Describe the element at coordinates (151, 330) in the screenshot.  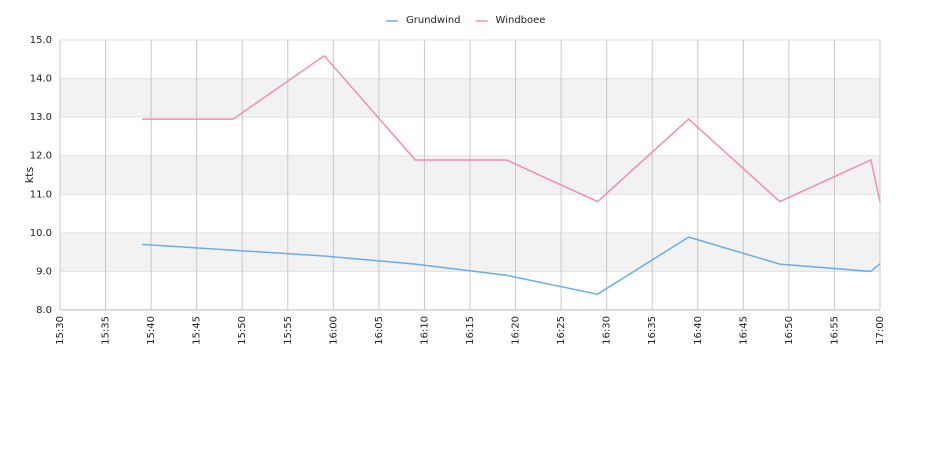
I see `x-tick-label: 15:40` at that location.